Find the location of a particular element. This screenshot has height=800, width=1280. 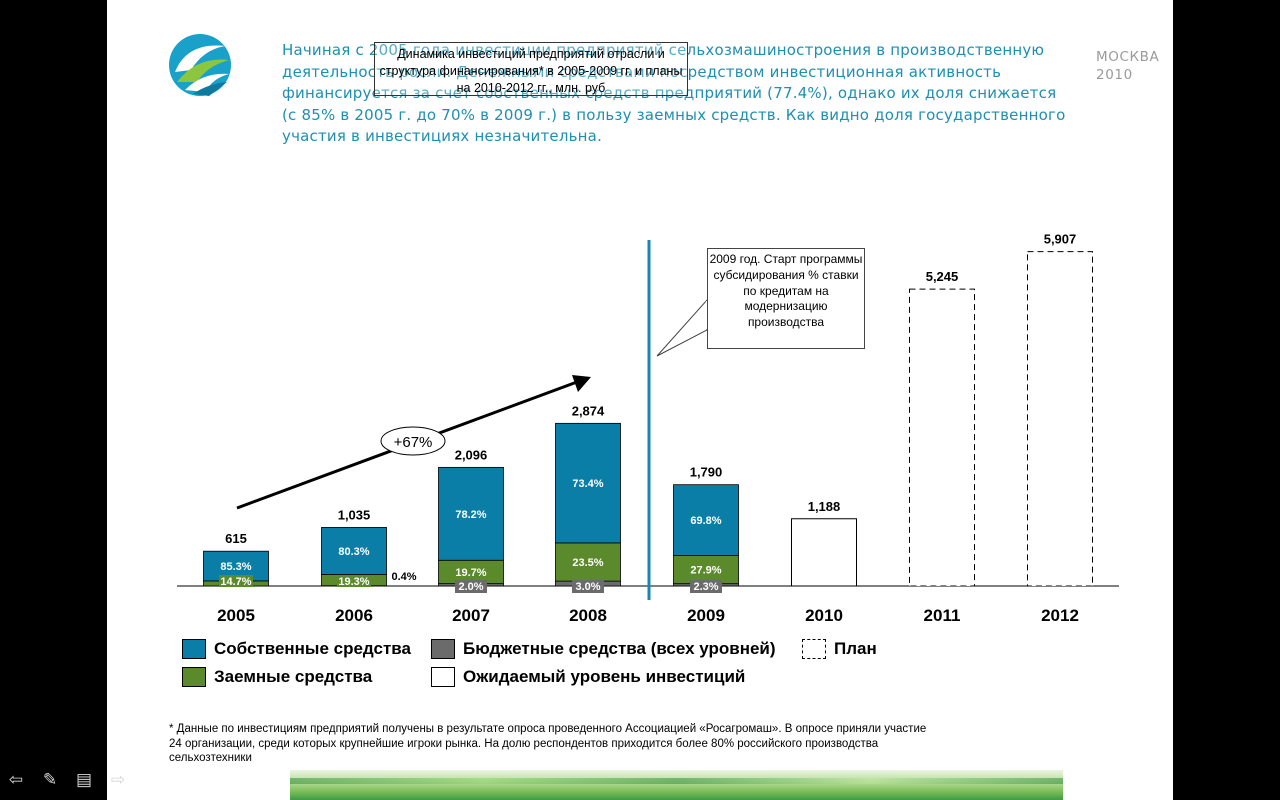

company-logo is located at coordinates (200, 65).